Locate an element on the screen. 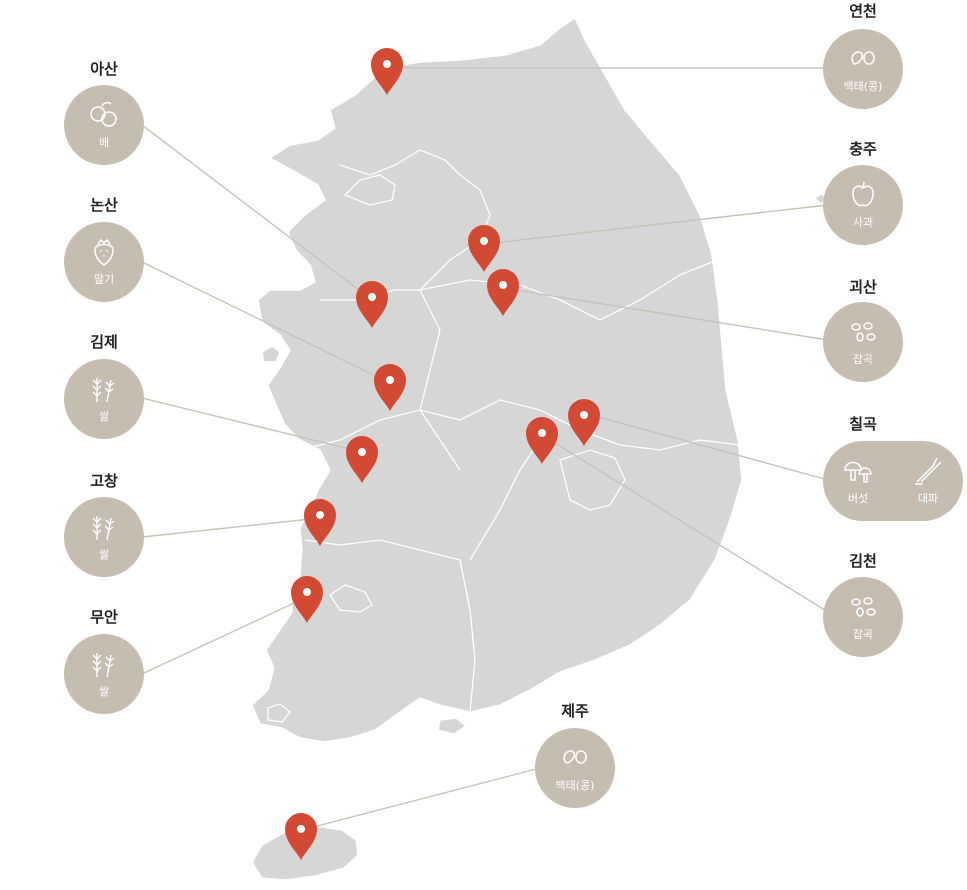 This screenshot has height=890, width=967. region-name-muan: 무안 is located at coordinates (104, 617).